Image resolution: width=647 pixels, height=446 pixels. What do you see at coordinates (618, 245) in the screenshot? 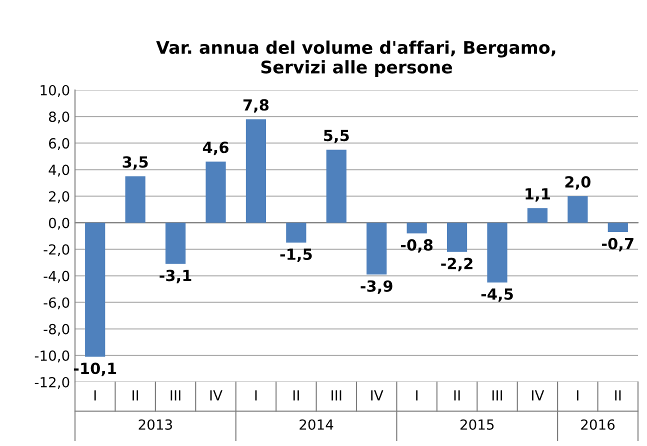
I see `data-label: -0,7` at bounding box center [618, 245].